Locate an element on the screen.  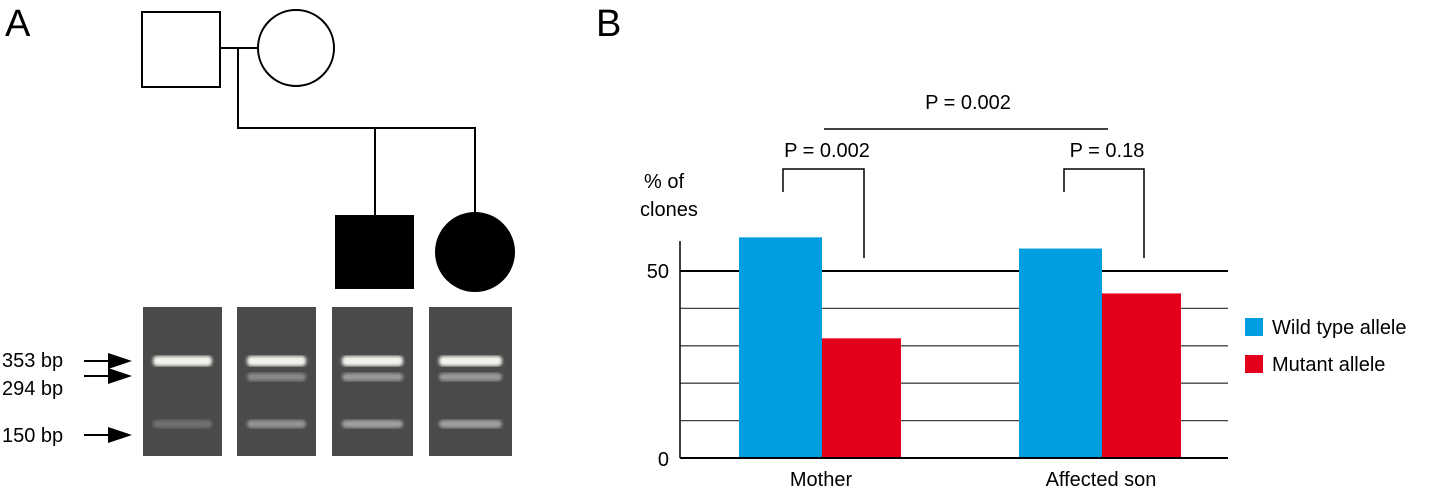
x-label-affected-son: Affected son is located at coordinates (1101, 480).